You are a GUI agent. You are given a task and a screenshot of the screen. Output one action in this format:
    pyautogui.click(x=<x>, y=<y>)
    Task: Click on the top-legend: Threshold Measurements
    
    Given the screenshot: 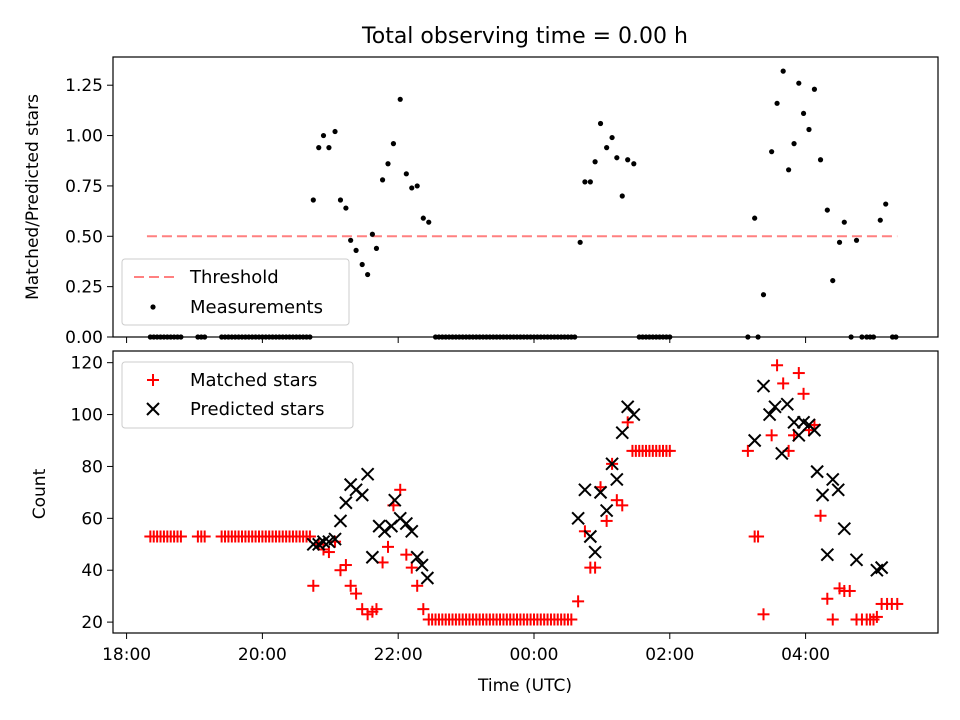 What is the action you would take?
    pyautogui.click(x=235, y=292)
    